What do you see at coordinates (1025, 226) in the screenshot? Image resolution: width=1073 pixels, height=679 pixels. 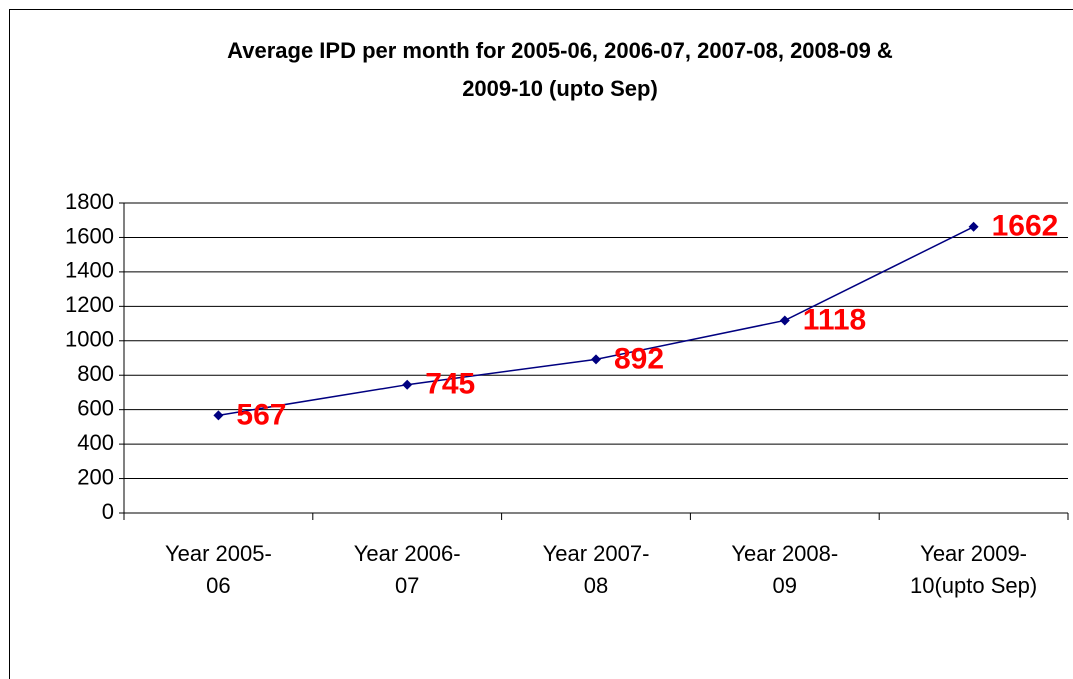 I see `data-label: 1662` at bounding box center [1025, 226].